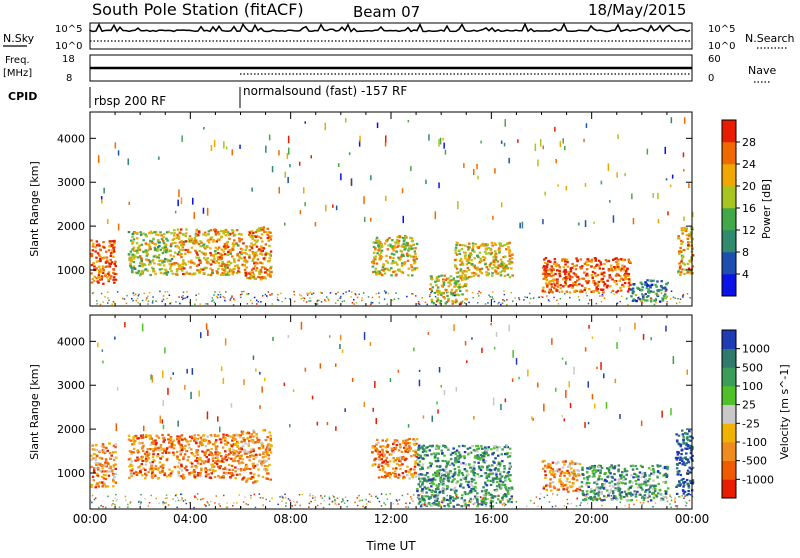 The width and height of the screenshot is (800, 558). I want to click on noise-tick-left-bottom: 10^0, so click(68, 46).